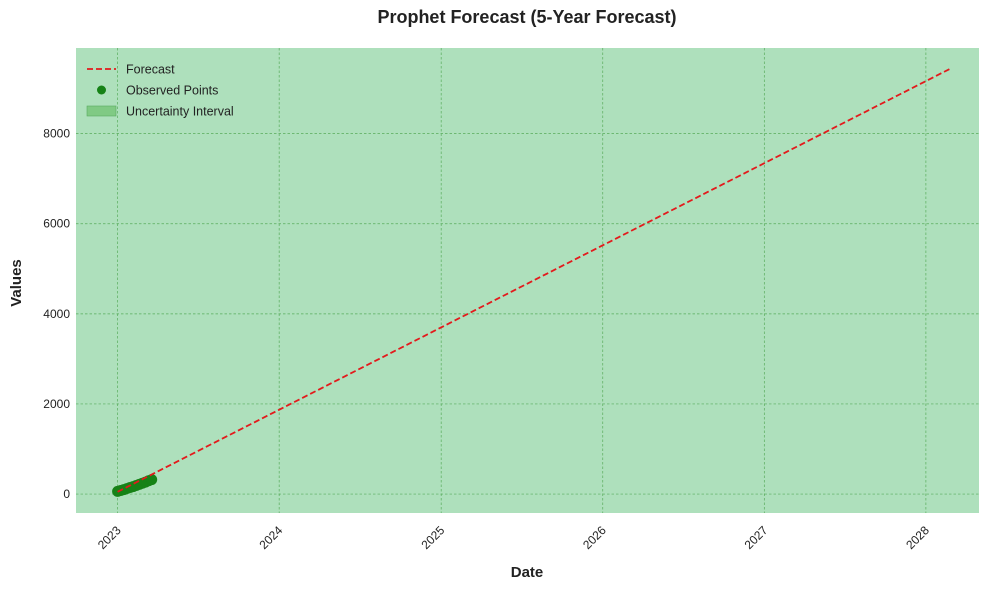  I want to click on x-tick-label: 2026, so click(594, 537).